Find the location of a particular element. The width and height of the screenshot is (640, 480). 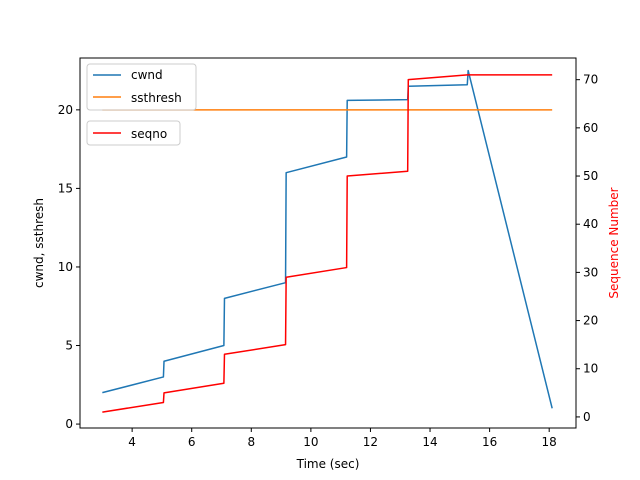

y-right-tick-label: 50 is located at coordinates (590, 176).